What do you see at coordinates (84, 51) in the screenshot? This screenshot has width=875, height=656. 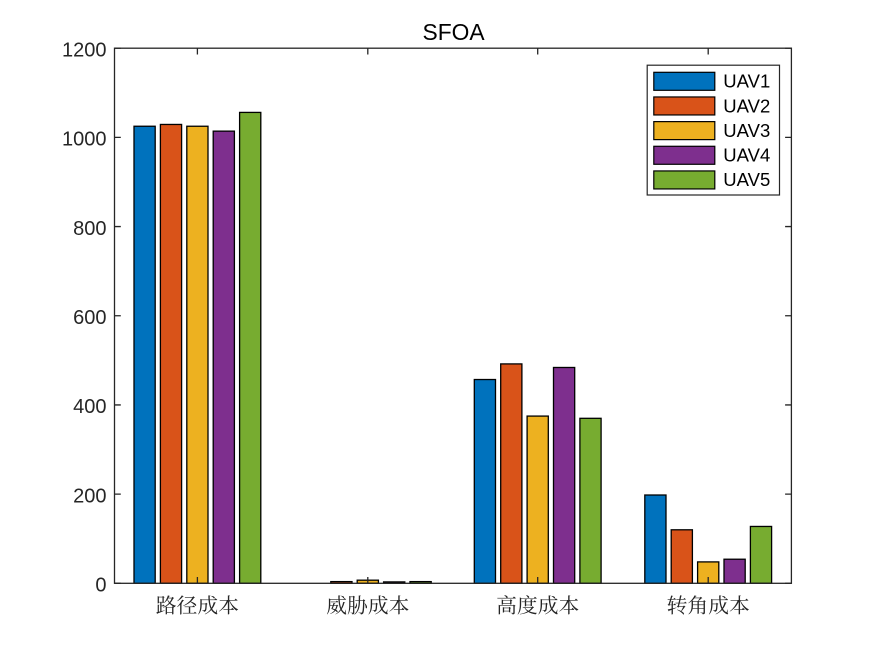 I see `svg-text: 1200` at bounding box center [84, 51].